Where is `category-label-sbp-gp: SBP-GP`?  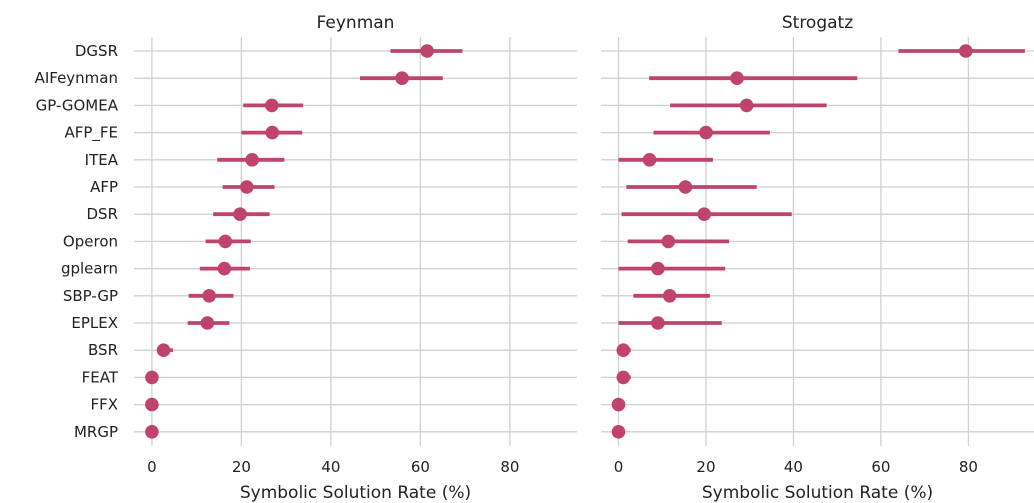 category-label-sbp-gp: SBP-GP is located at coordinates (90, 296).